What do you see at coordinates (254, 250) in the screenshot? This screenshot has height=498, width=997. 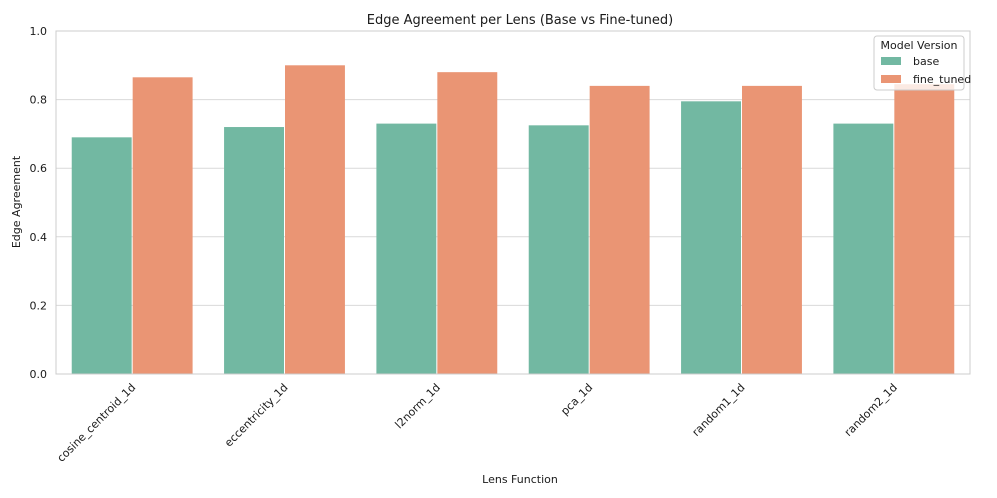 I see `bar-base-eccentricity_1d` at bounding box center [254, 250].